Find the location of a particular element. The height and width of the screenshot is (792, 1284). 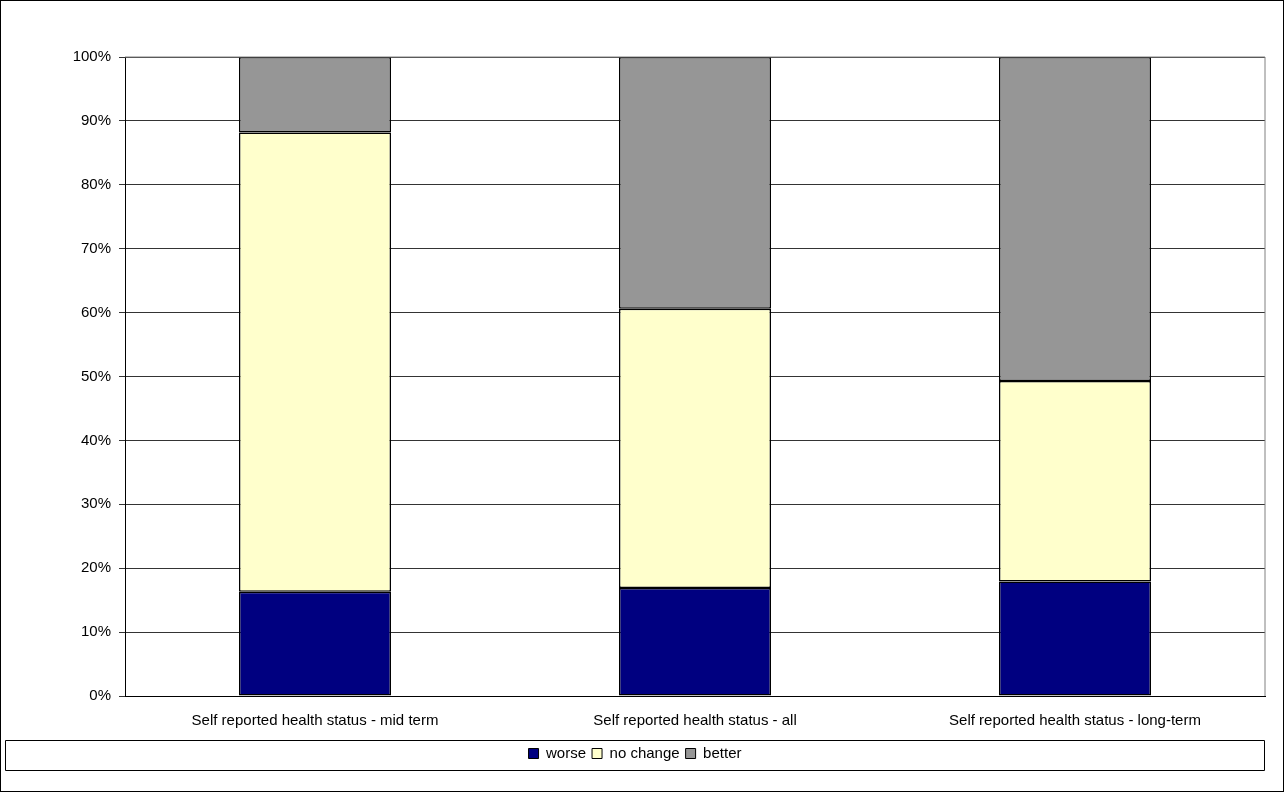

legend-label: worse is located at coordinates (566, 752).